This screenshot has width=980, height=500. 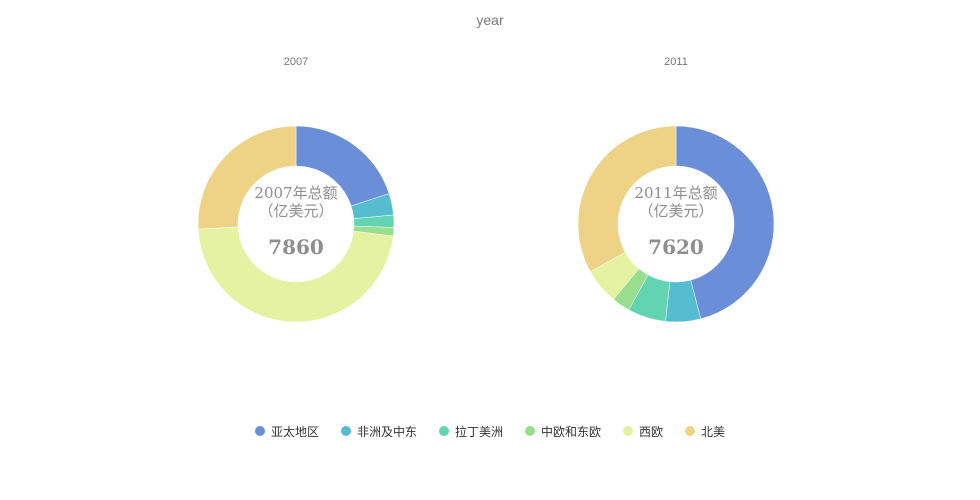 What do you see at coordinates (676, 62) in the screenshot?
I see `pie-title-2011: 2011` at bounding box center [676, 62].